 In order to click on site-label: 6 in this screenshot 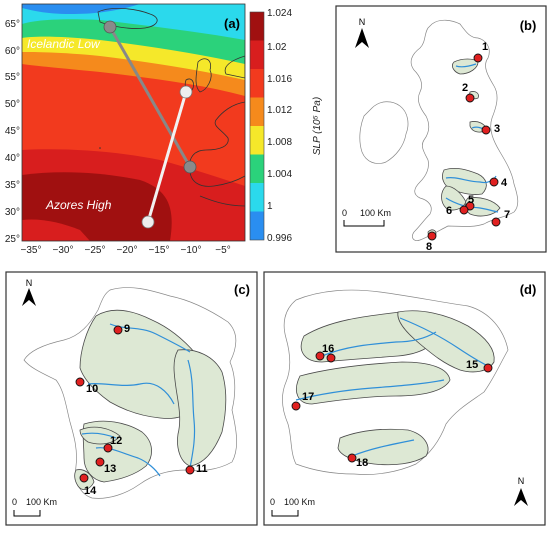, I will do `click(449, 211)`.